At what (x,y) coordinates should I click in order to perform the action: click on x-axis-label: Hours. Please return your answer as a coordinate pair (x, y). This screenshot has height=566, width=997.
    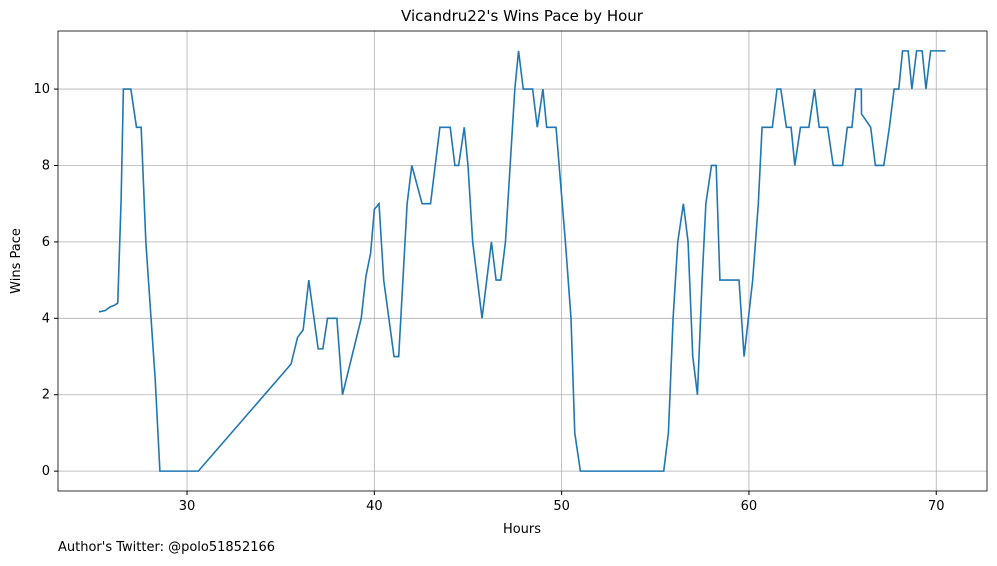
    Looking at the image, I should click on (522, 529).